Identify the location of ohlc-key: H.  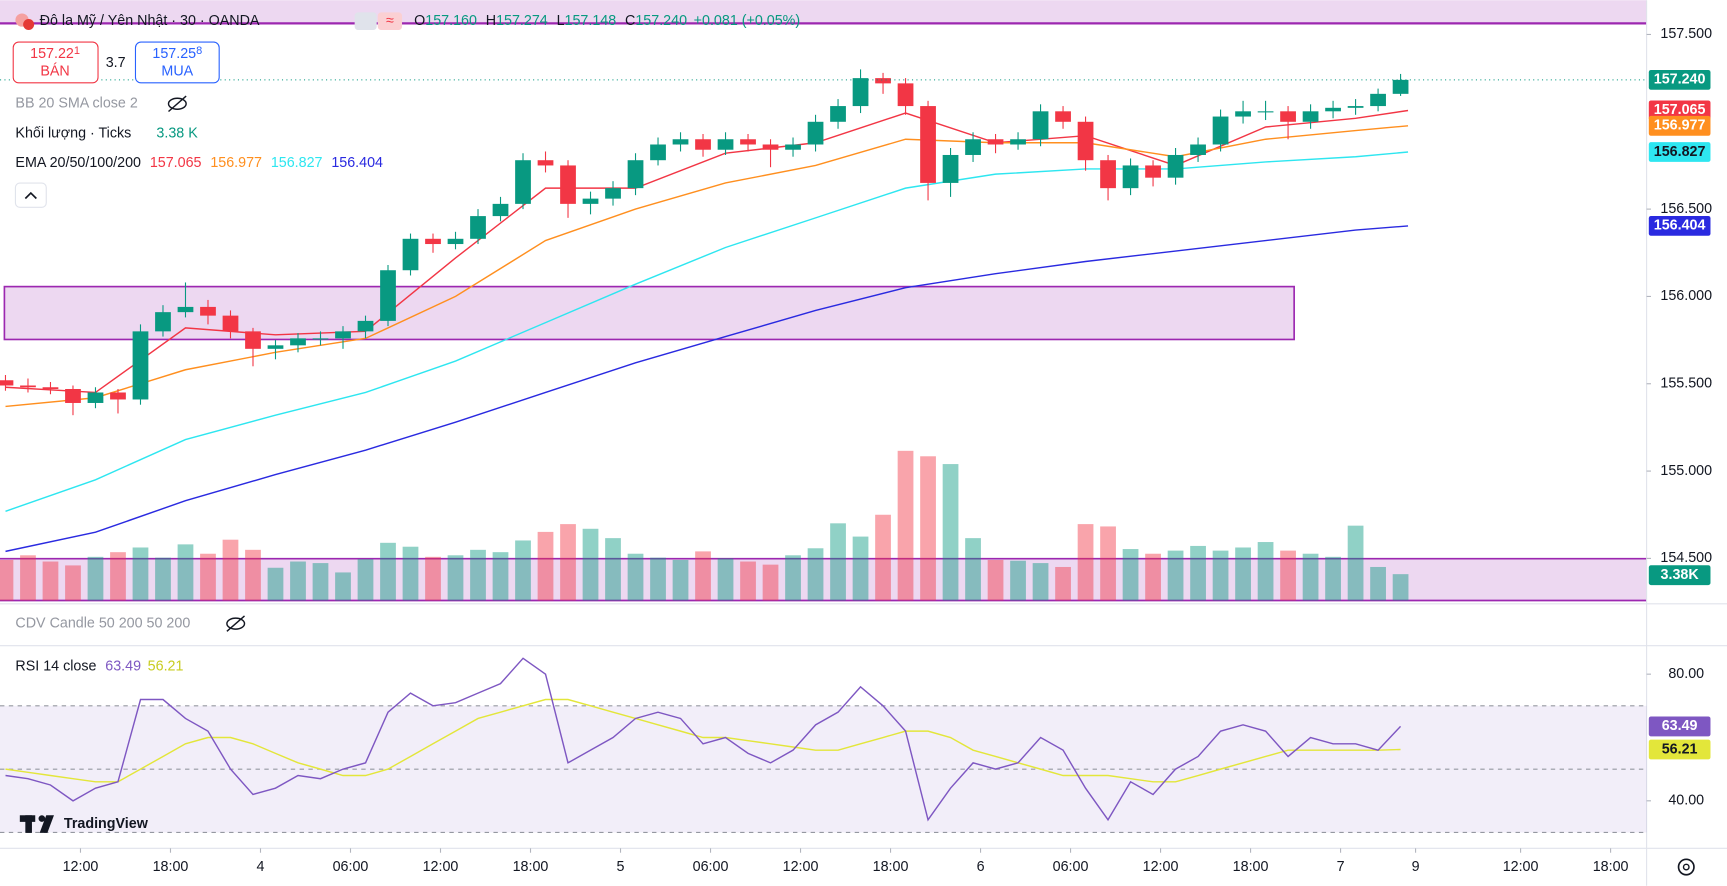
(491, 21).